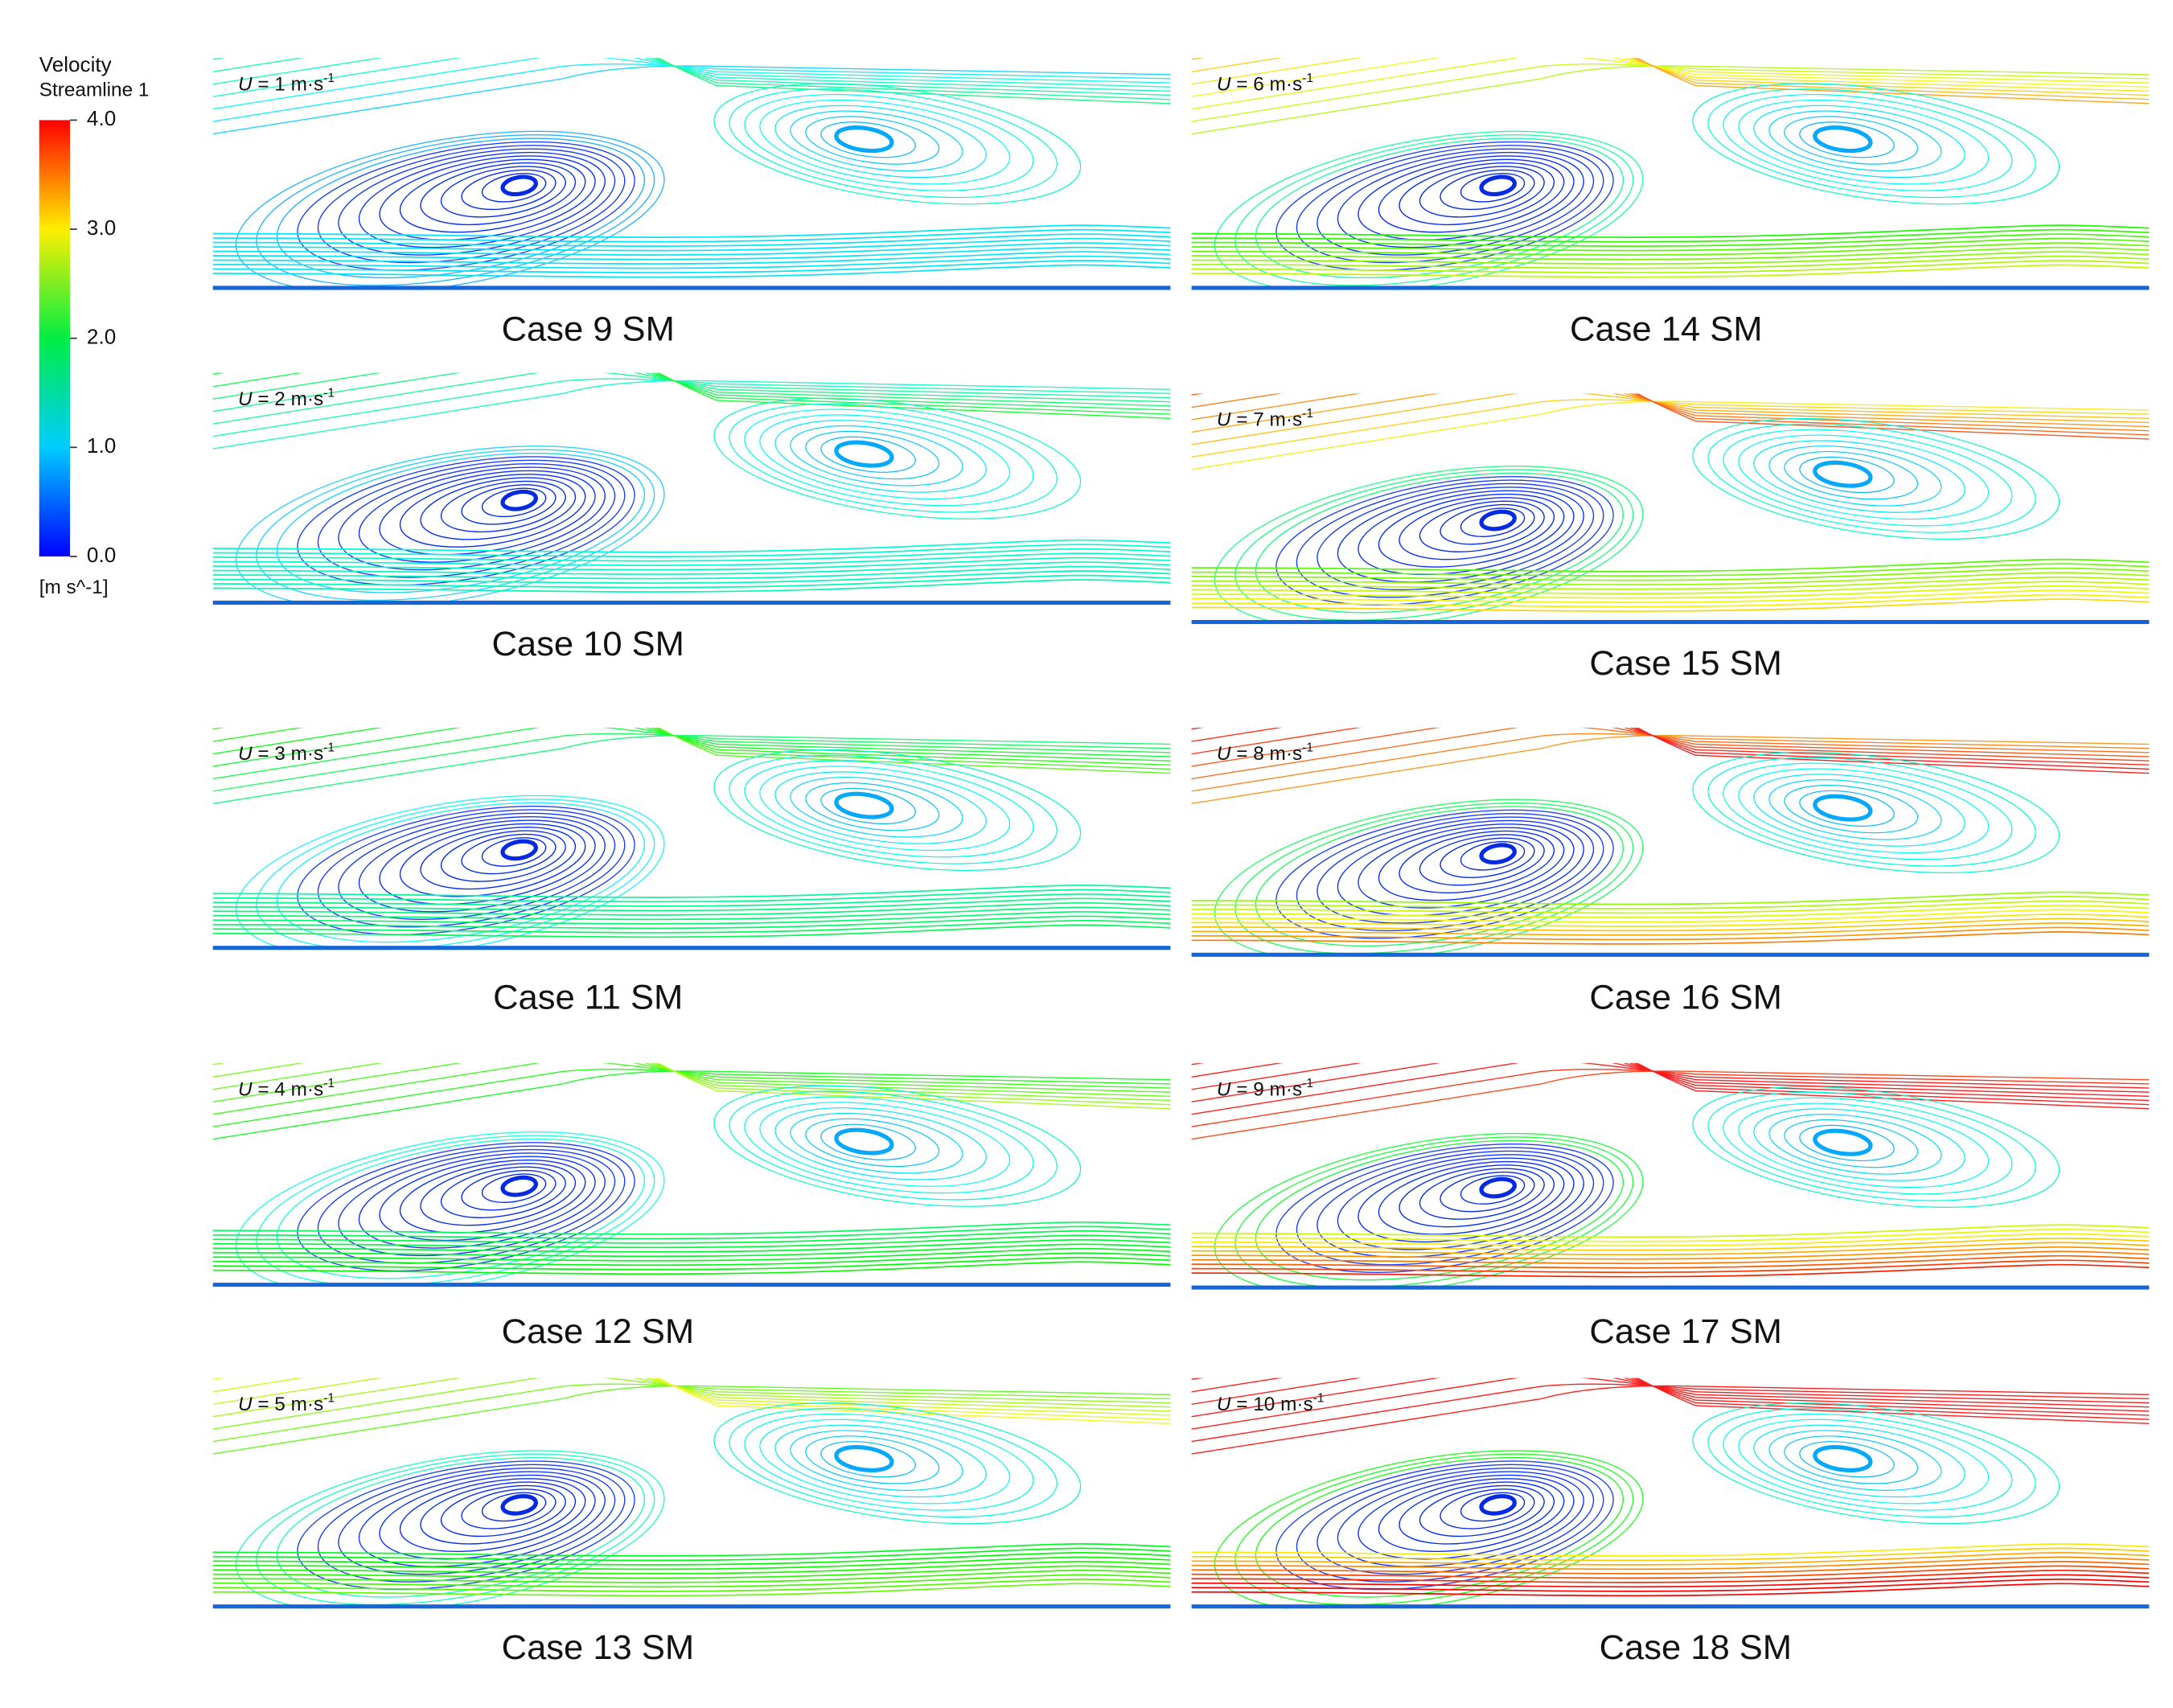 Image resolution: width=2173 pixels, height=1708 pixels. I want to click on colorbar-tick-label: 0.0, so click(101, 555).